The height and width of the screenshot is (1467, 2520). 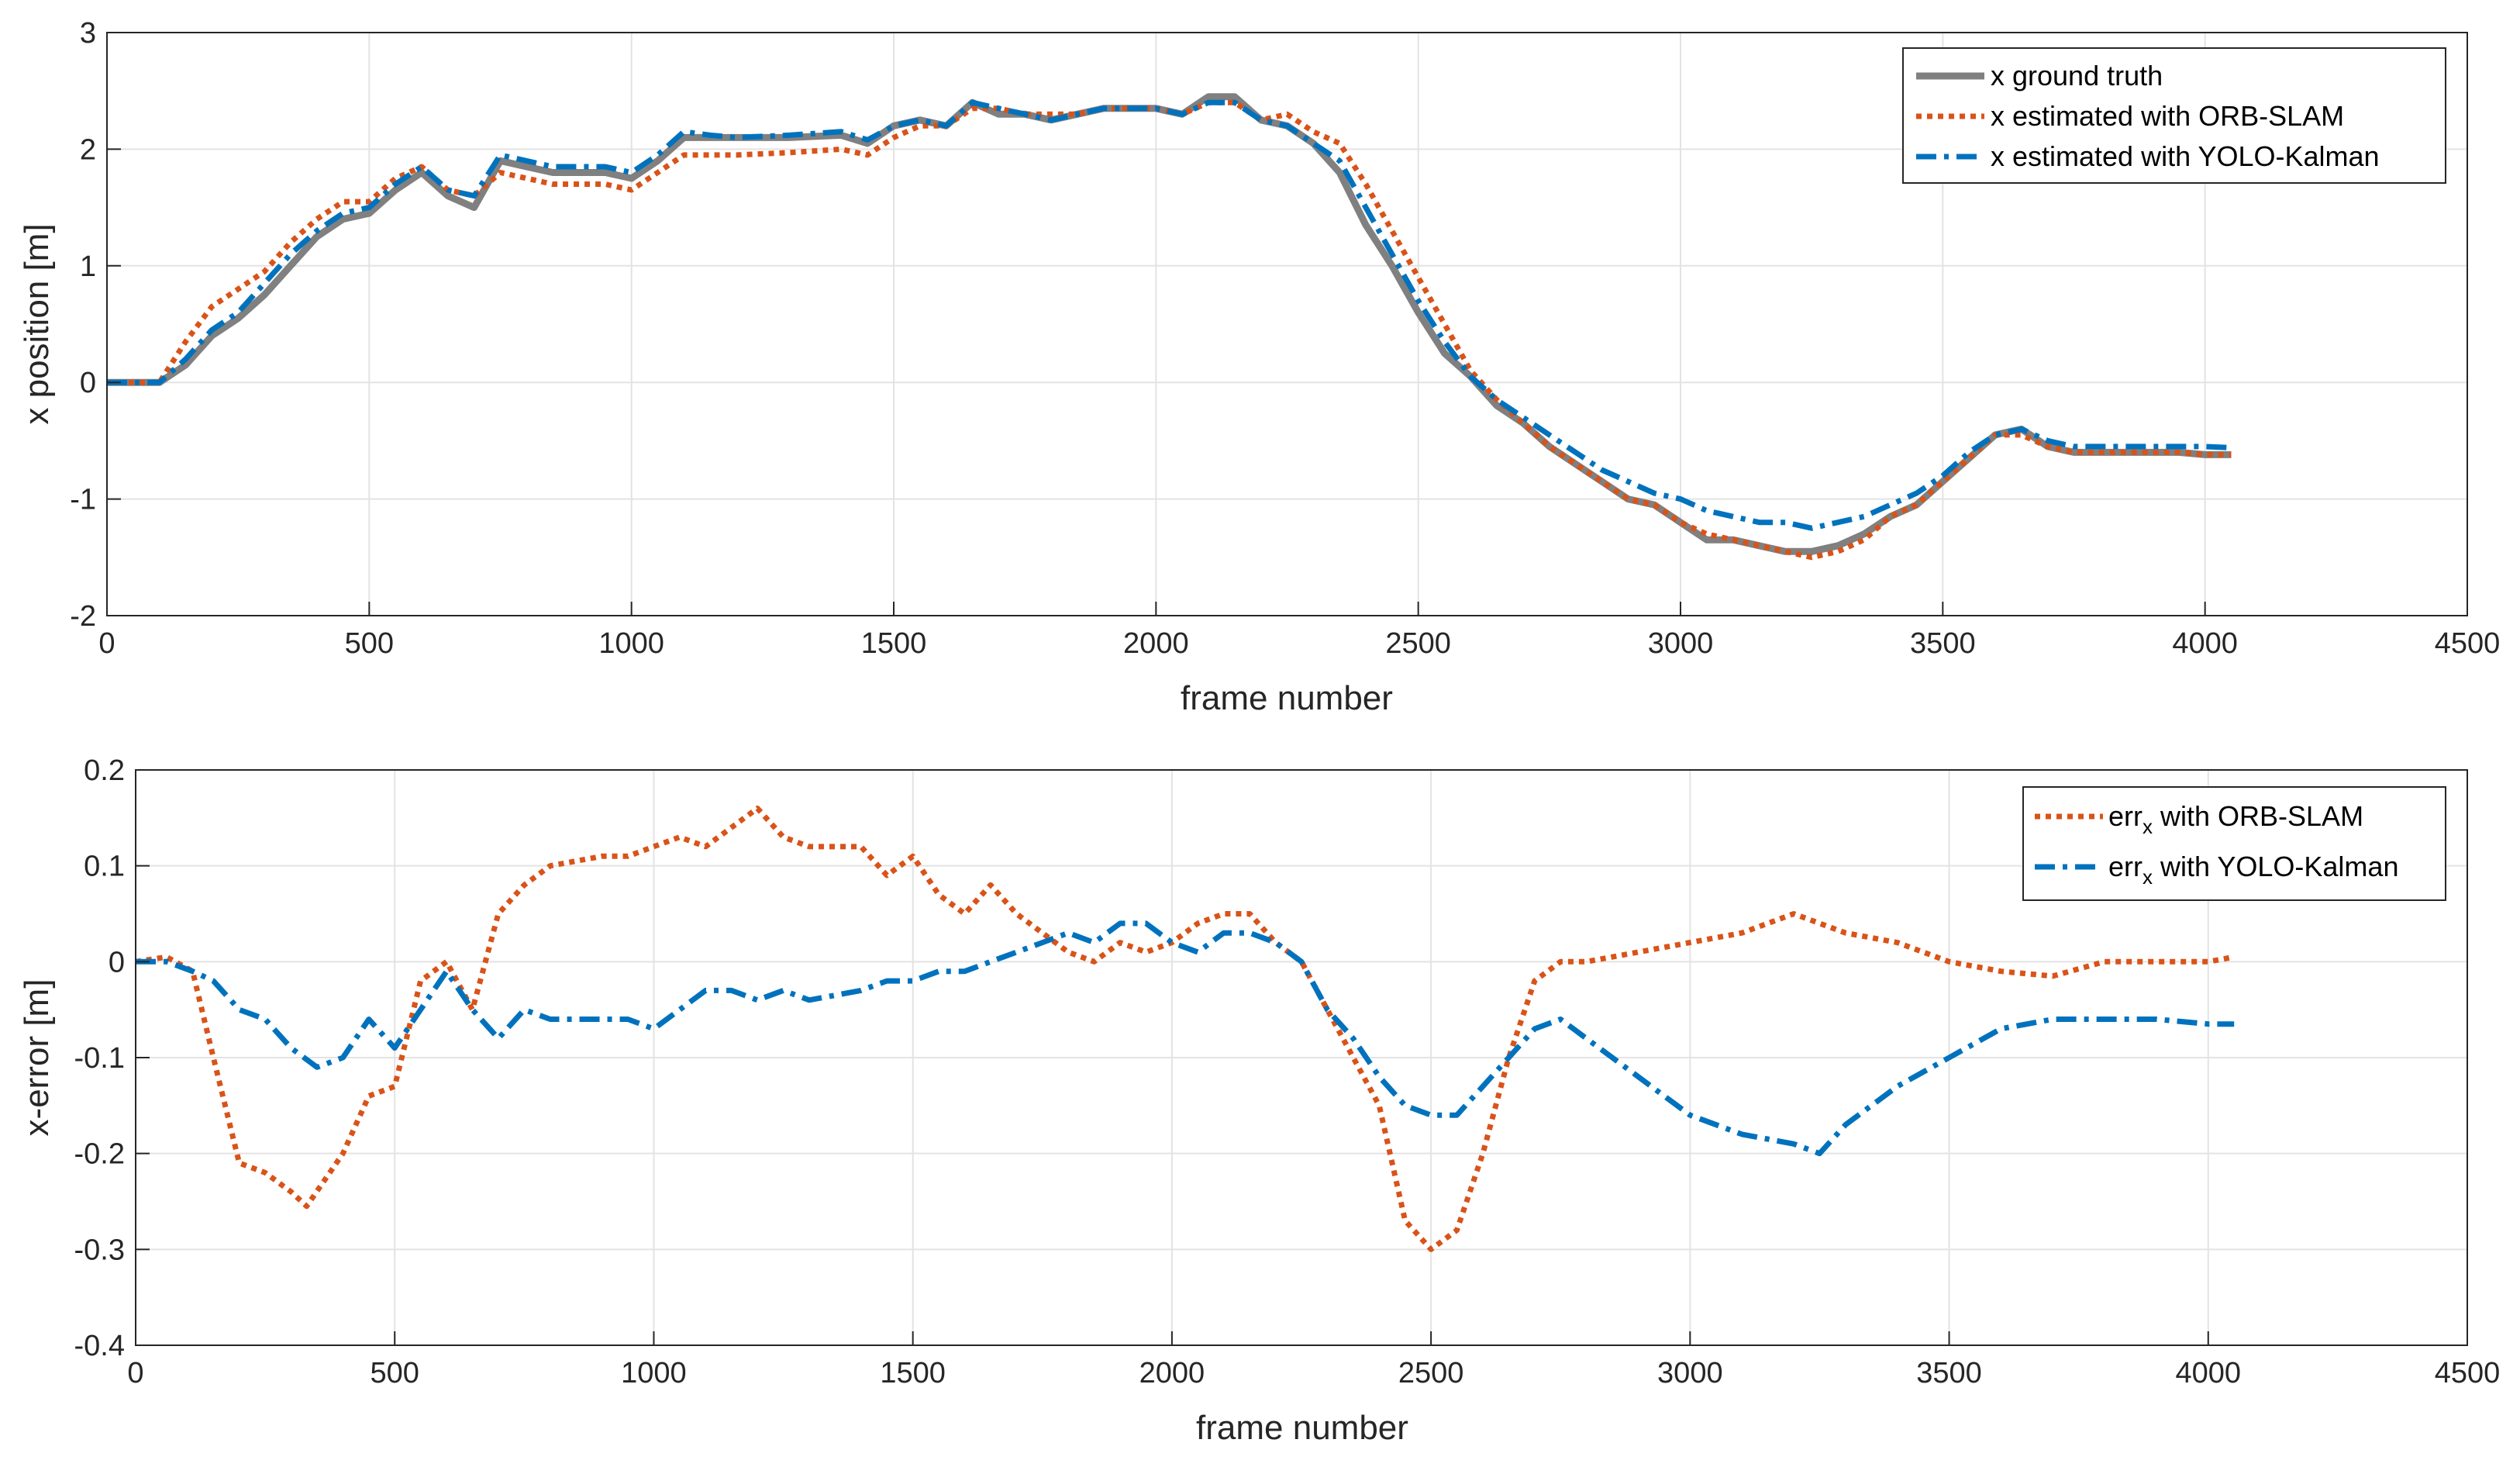 What do you see at coordinates (631, 643) in the screenshot?
I see `top-x-tick-label: 1000` at bounding box center [631, 643].